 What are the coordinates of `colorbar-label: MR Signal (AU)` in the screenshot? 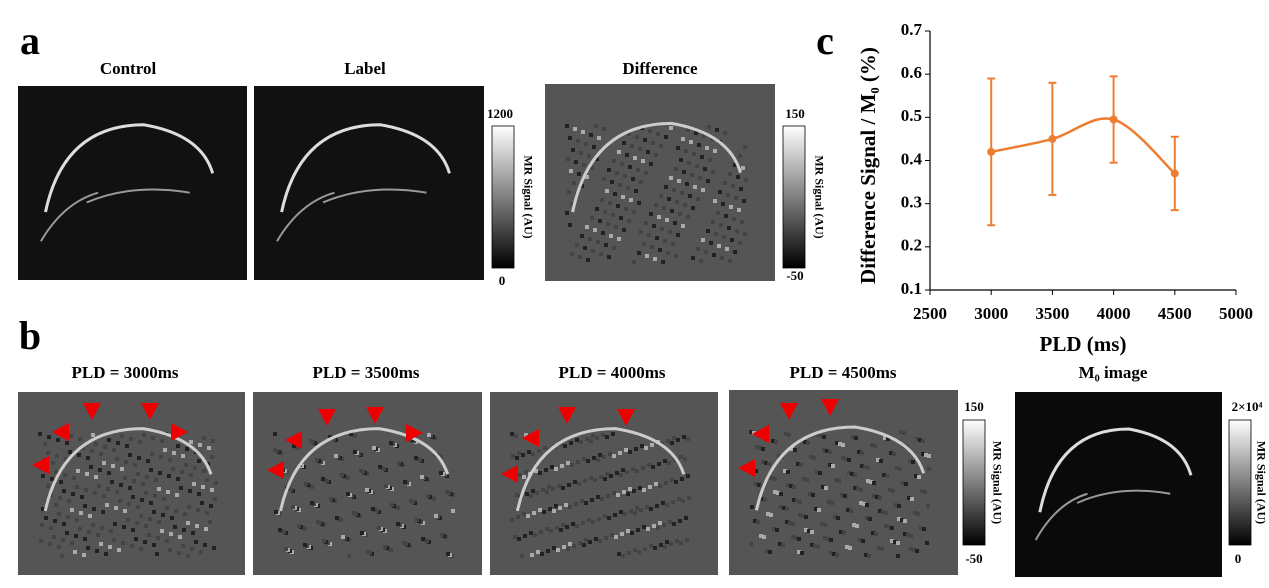 It's located at (528, 196).